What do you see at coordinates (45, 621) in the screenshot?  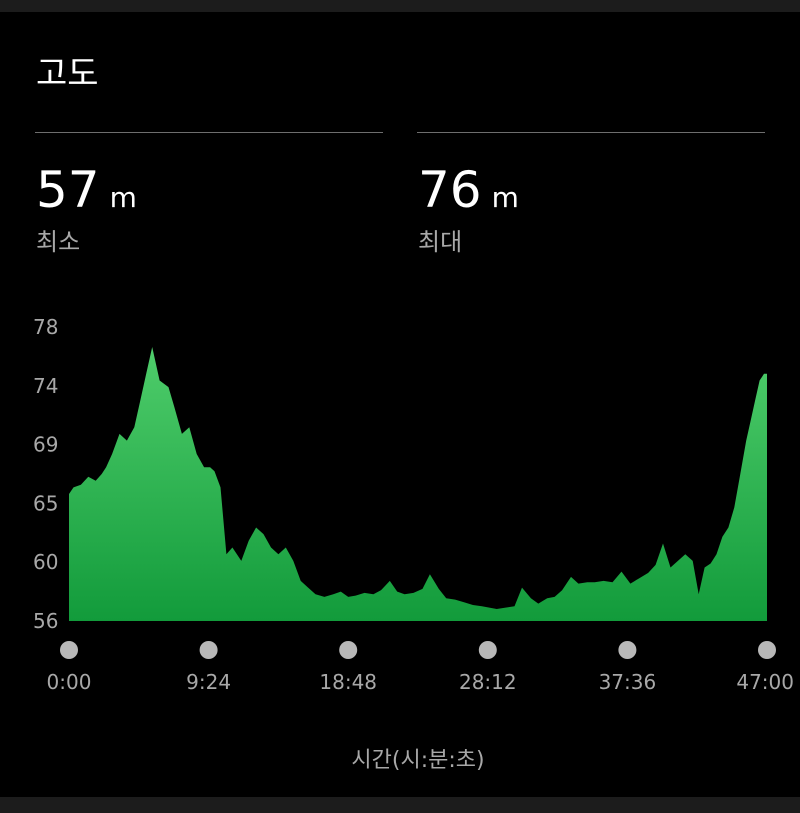 I see `y-tick-label: 56` at bounding box center [45, 621].